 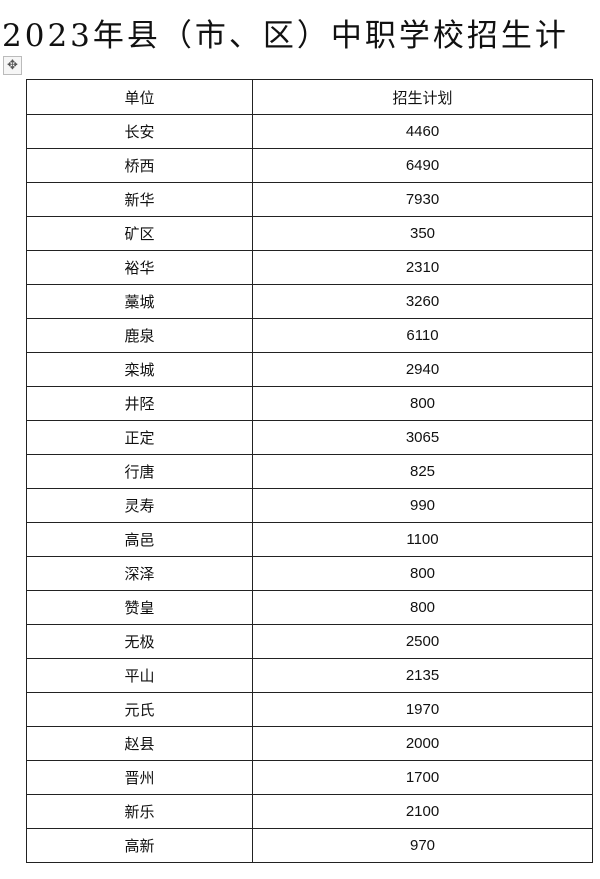 I want to click on table-row: 栾城 2940, so click(x=309, y=369).